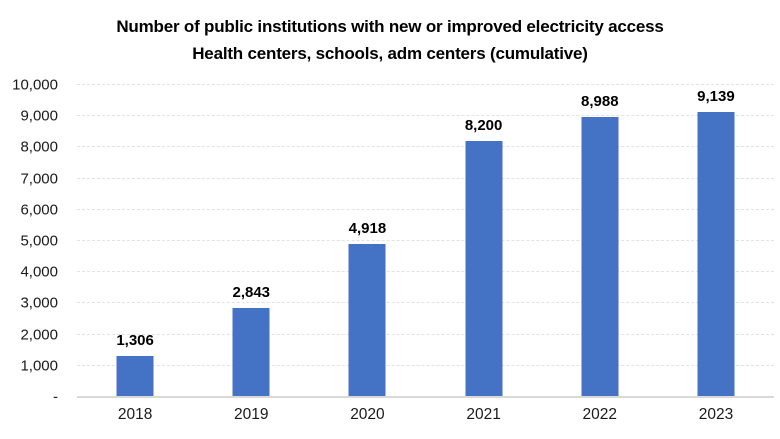 This screenshot has height=439, width=780. Describe the element at coordinates (39, 335) in the screenshot. I see `y-axis-tick-label: 2,000` at that location.